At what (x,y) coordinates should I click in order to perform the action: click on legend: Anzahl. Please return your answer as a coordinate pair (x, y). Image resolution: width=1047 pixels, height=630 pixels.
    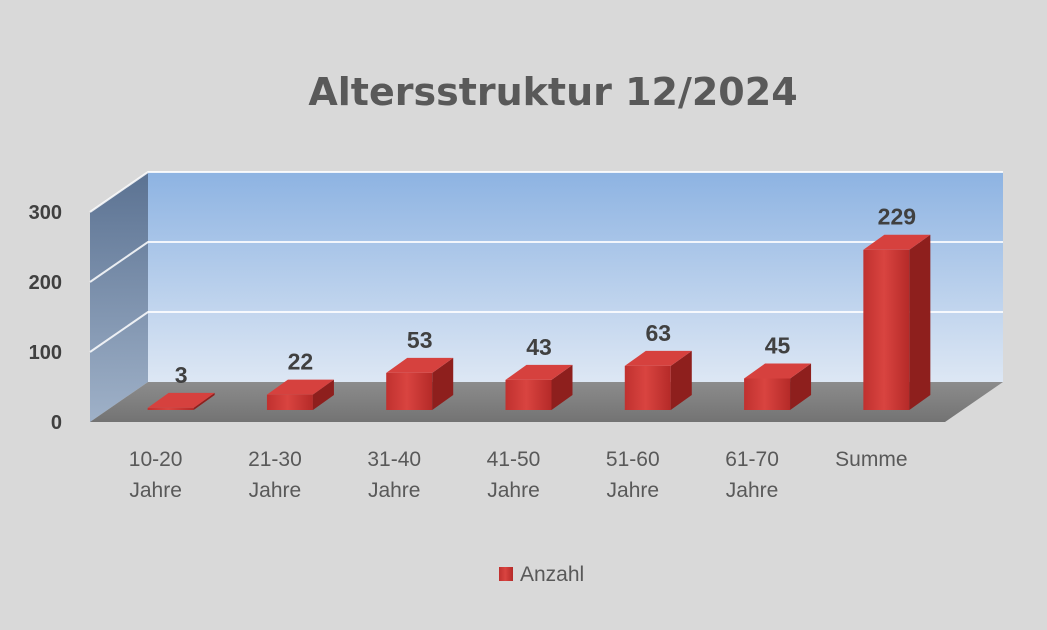
    Looking at the image, I should click on (541, 574).